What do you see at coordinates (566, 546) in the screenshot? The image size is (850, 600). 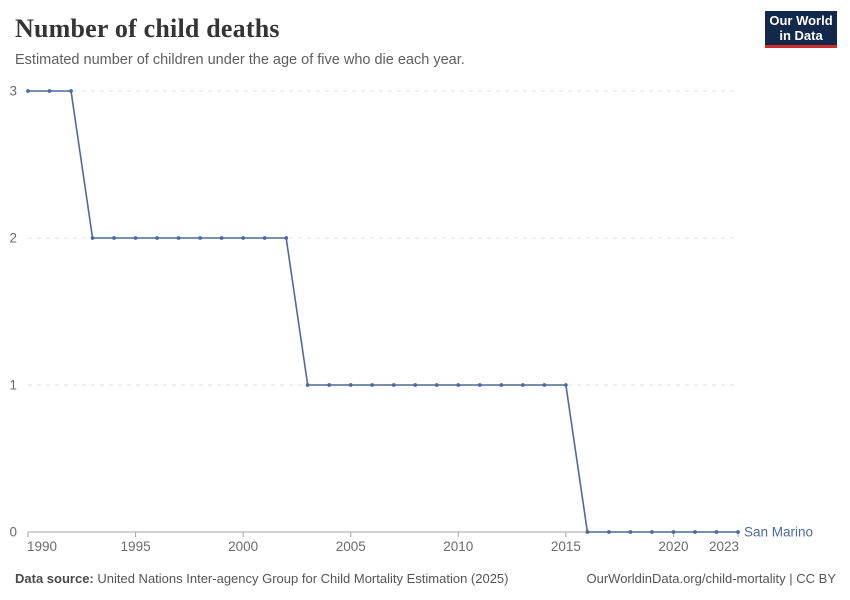 I see `x-tick-label: 2015` at bounding box center [566, 546].